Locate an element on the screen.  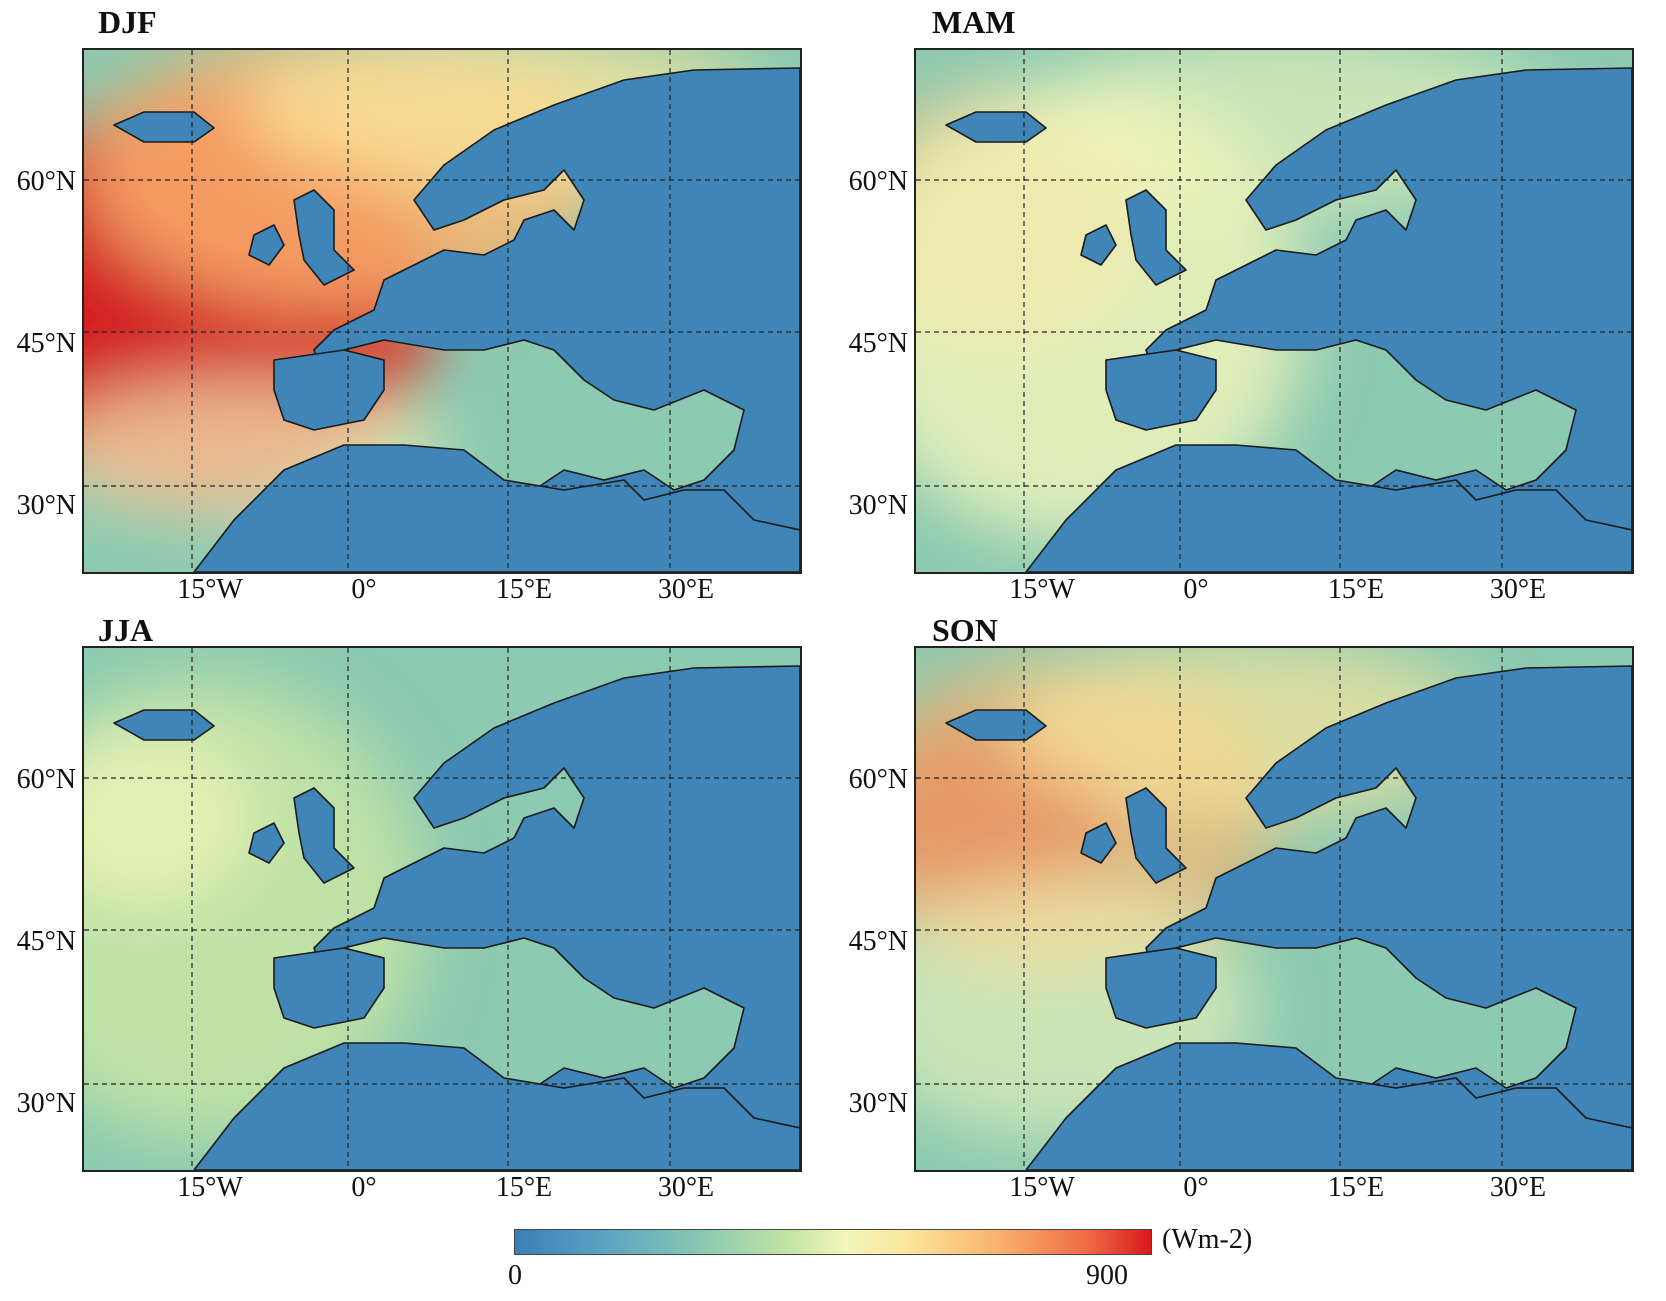
colorbar-max-label: 900 is located at coordinates (1107, 1275).